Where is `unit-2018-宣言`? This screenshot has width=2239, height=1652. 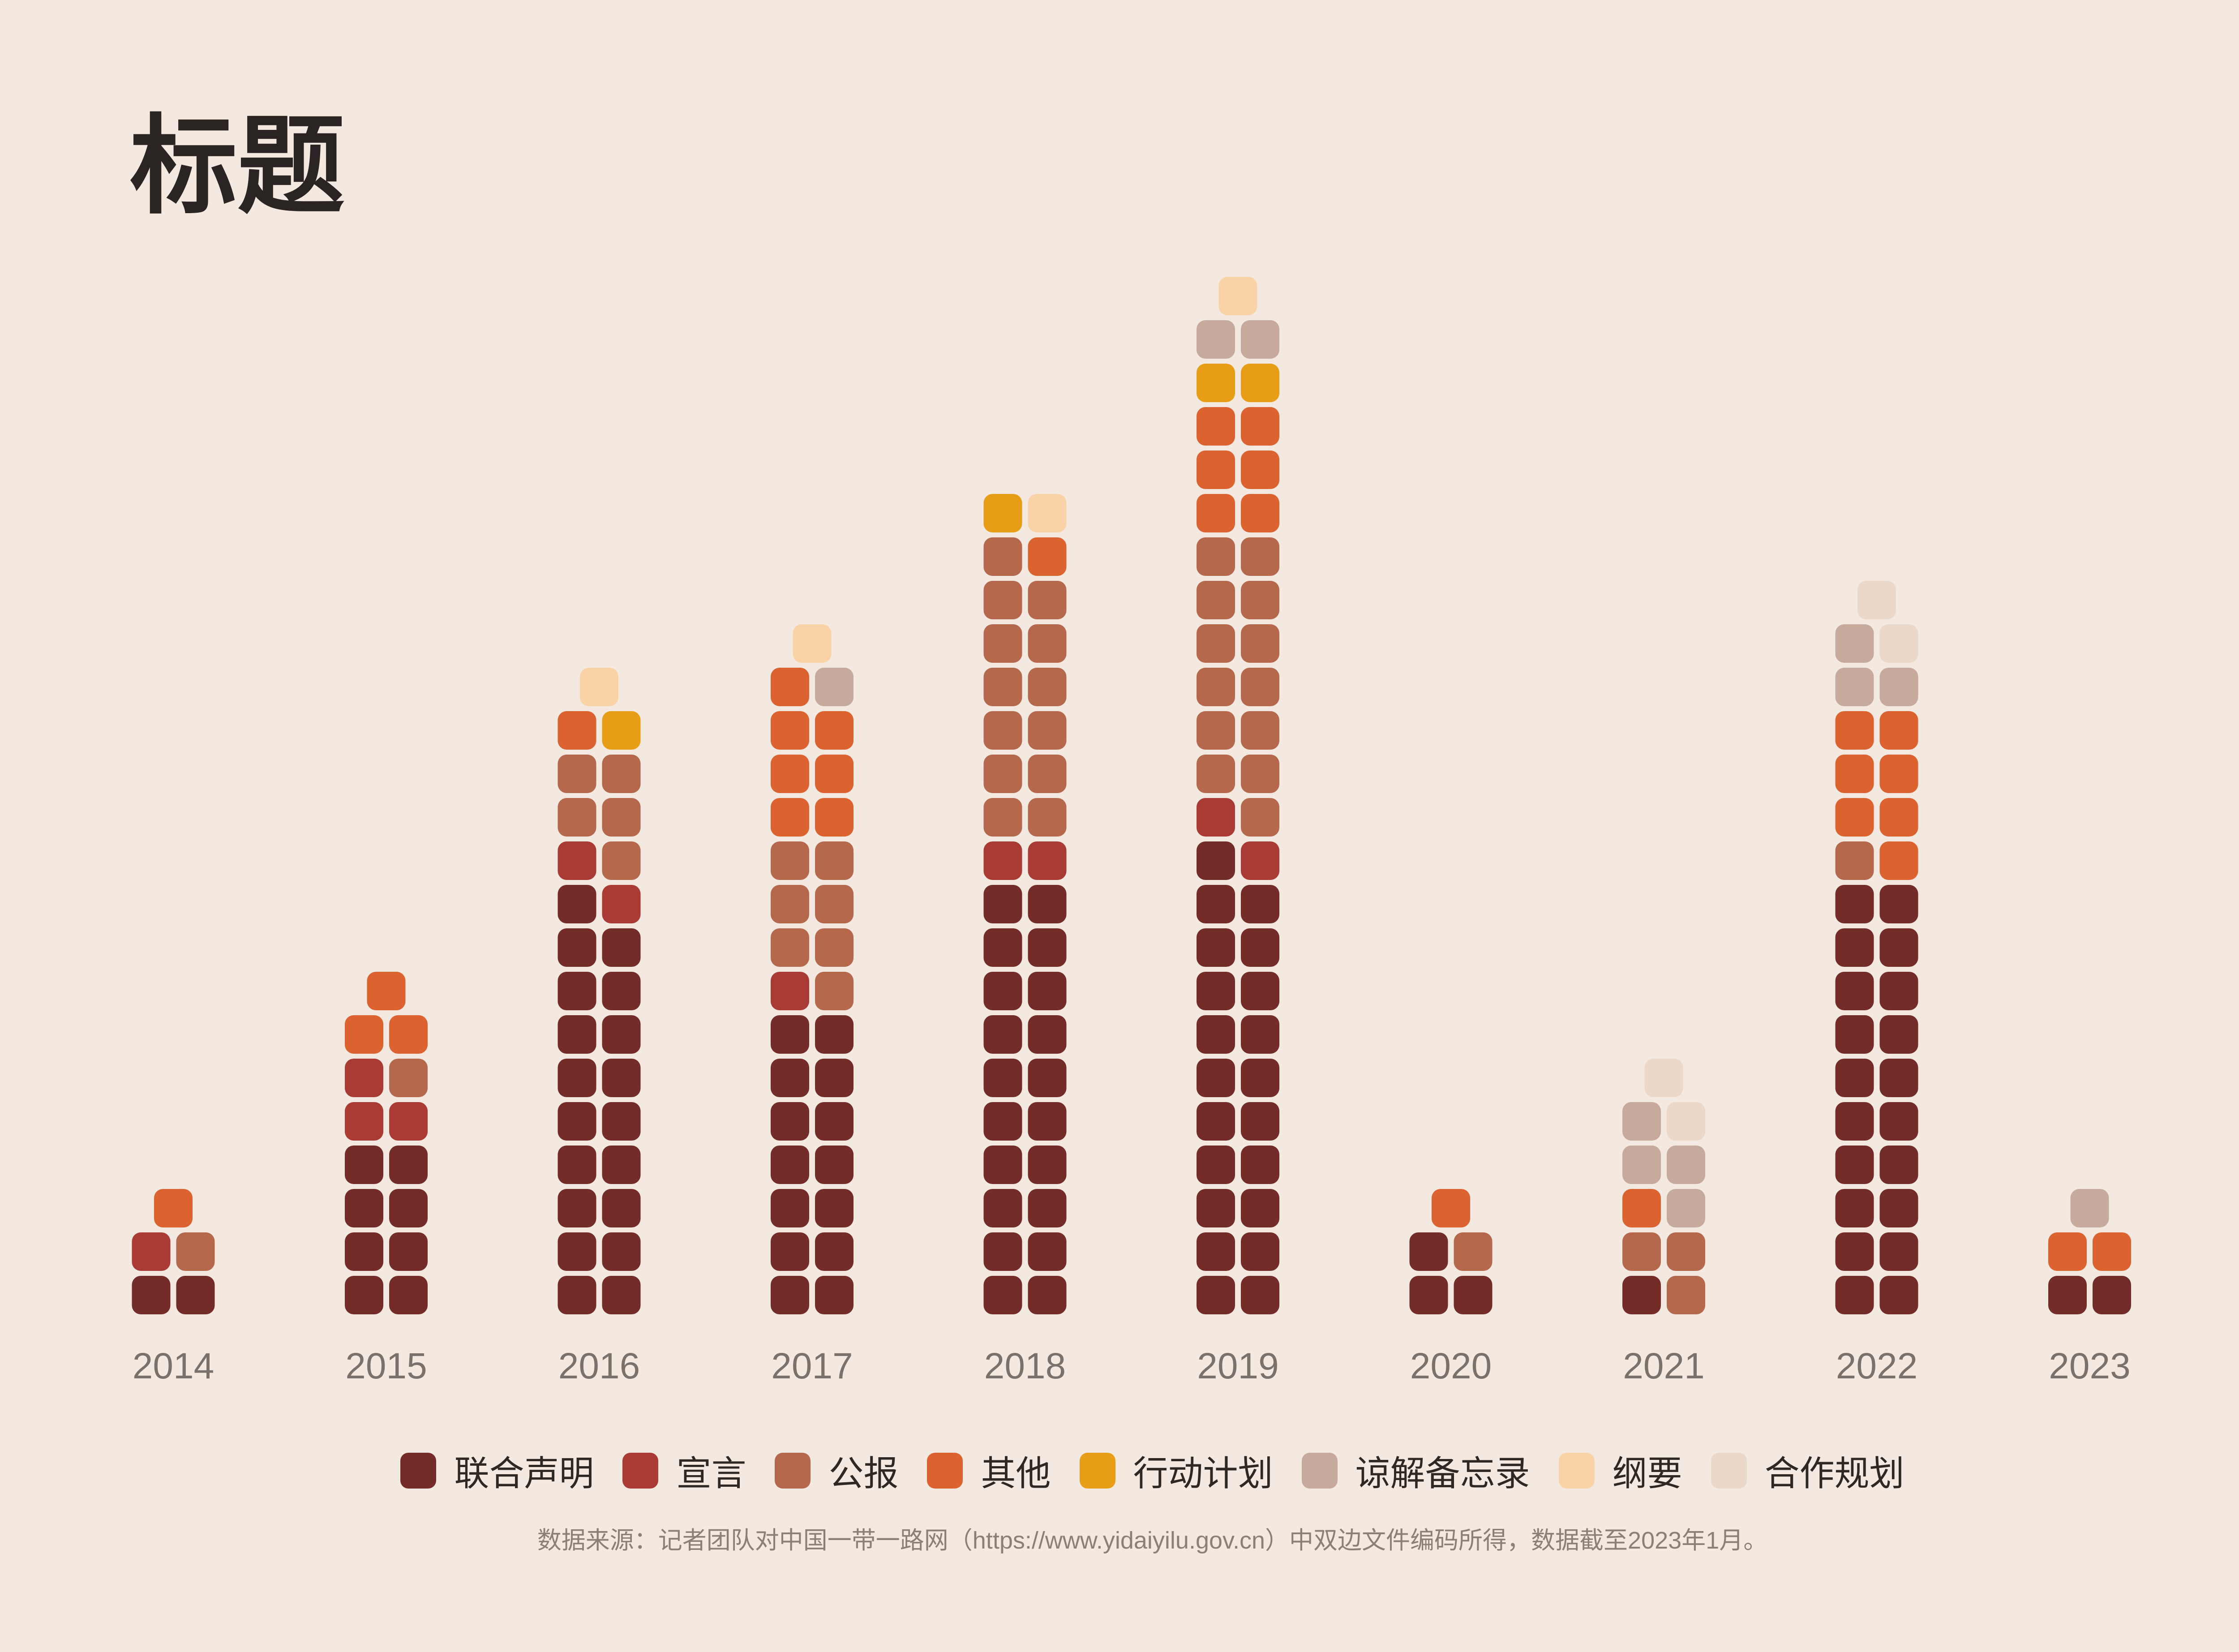
unit-2018-宣言 is located at coordinates (1047, 860).